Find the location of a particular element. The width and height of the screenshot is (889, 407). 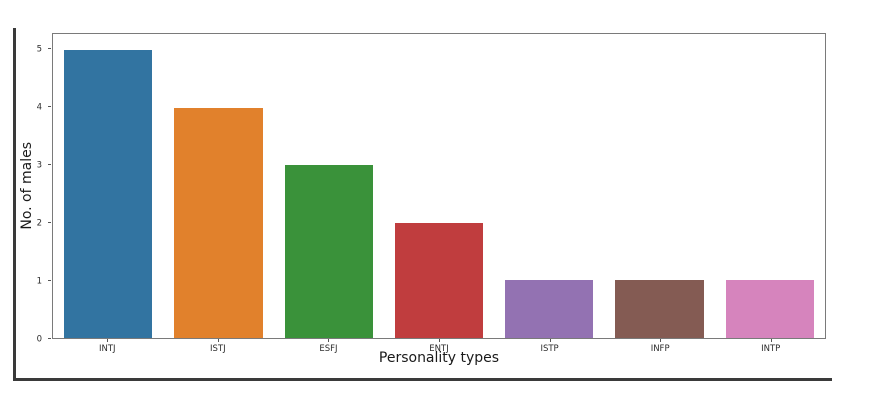

y-tick-label-1: 1 is located at coordinates (39, 280).